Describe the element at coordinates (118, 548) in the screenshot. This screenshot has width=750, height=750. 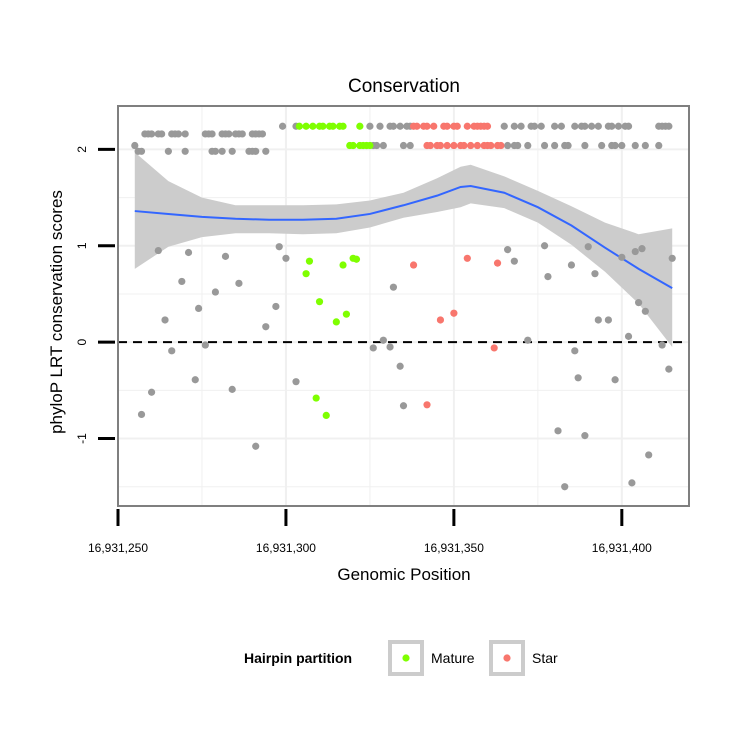
I see `x-tick-label: 16,931,250` at that location.